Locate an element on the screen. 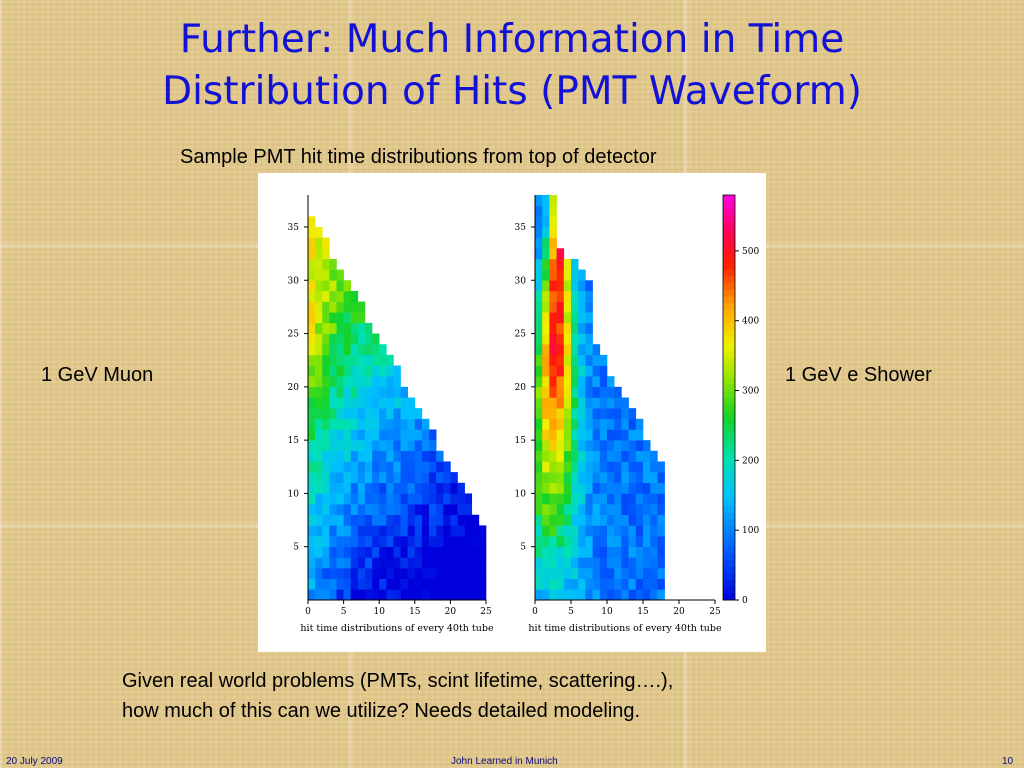  footer-page-number: 10 is located at coordinates (1008, 761).